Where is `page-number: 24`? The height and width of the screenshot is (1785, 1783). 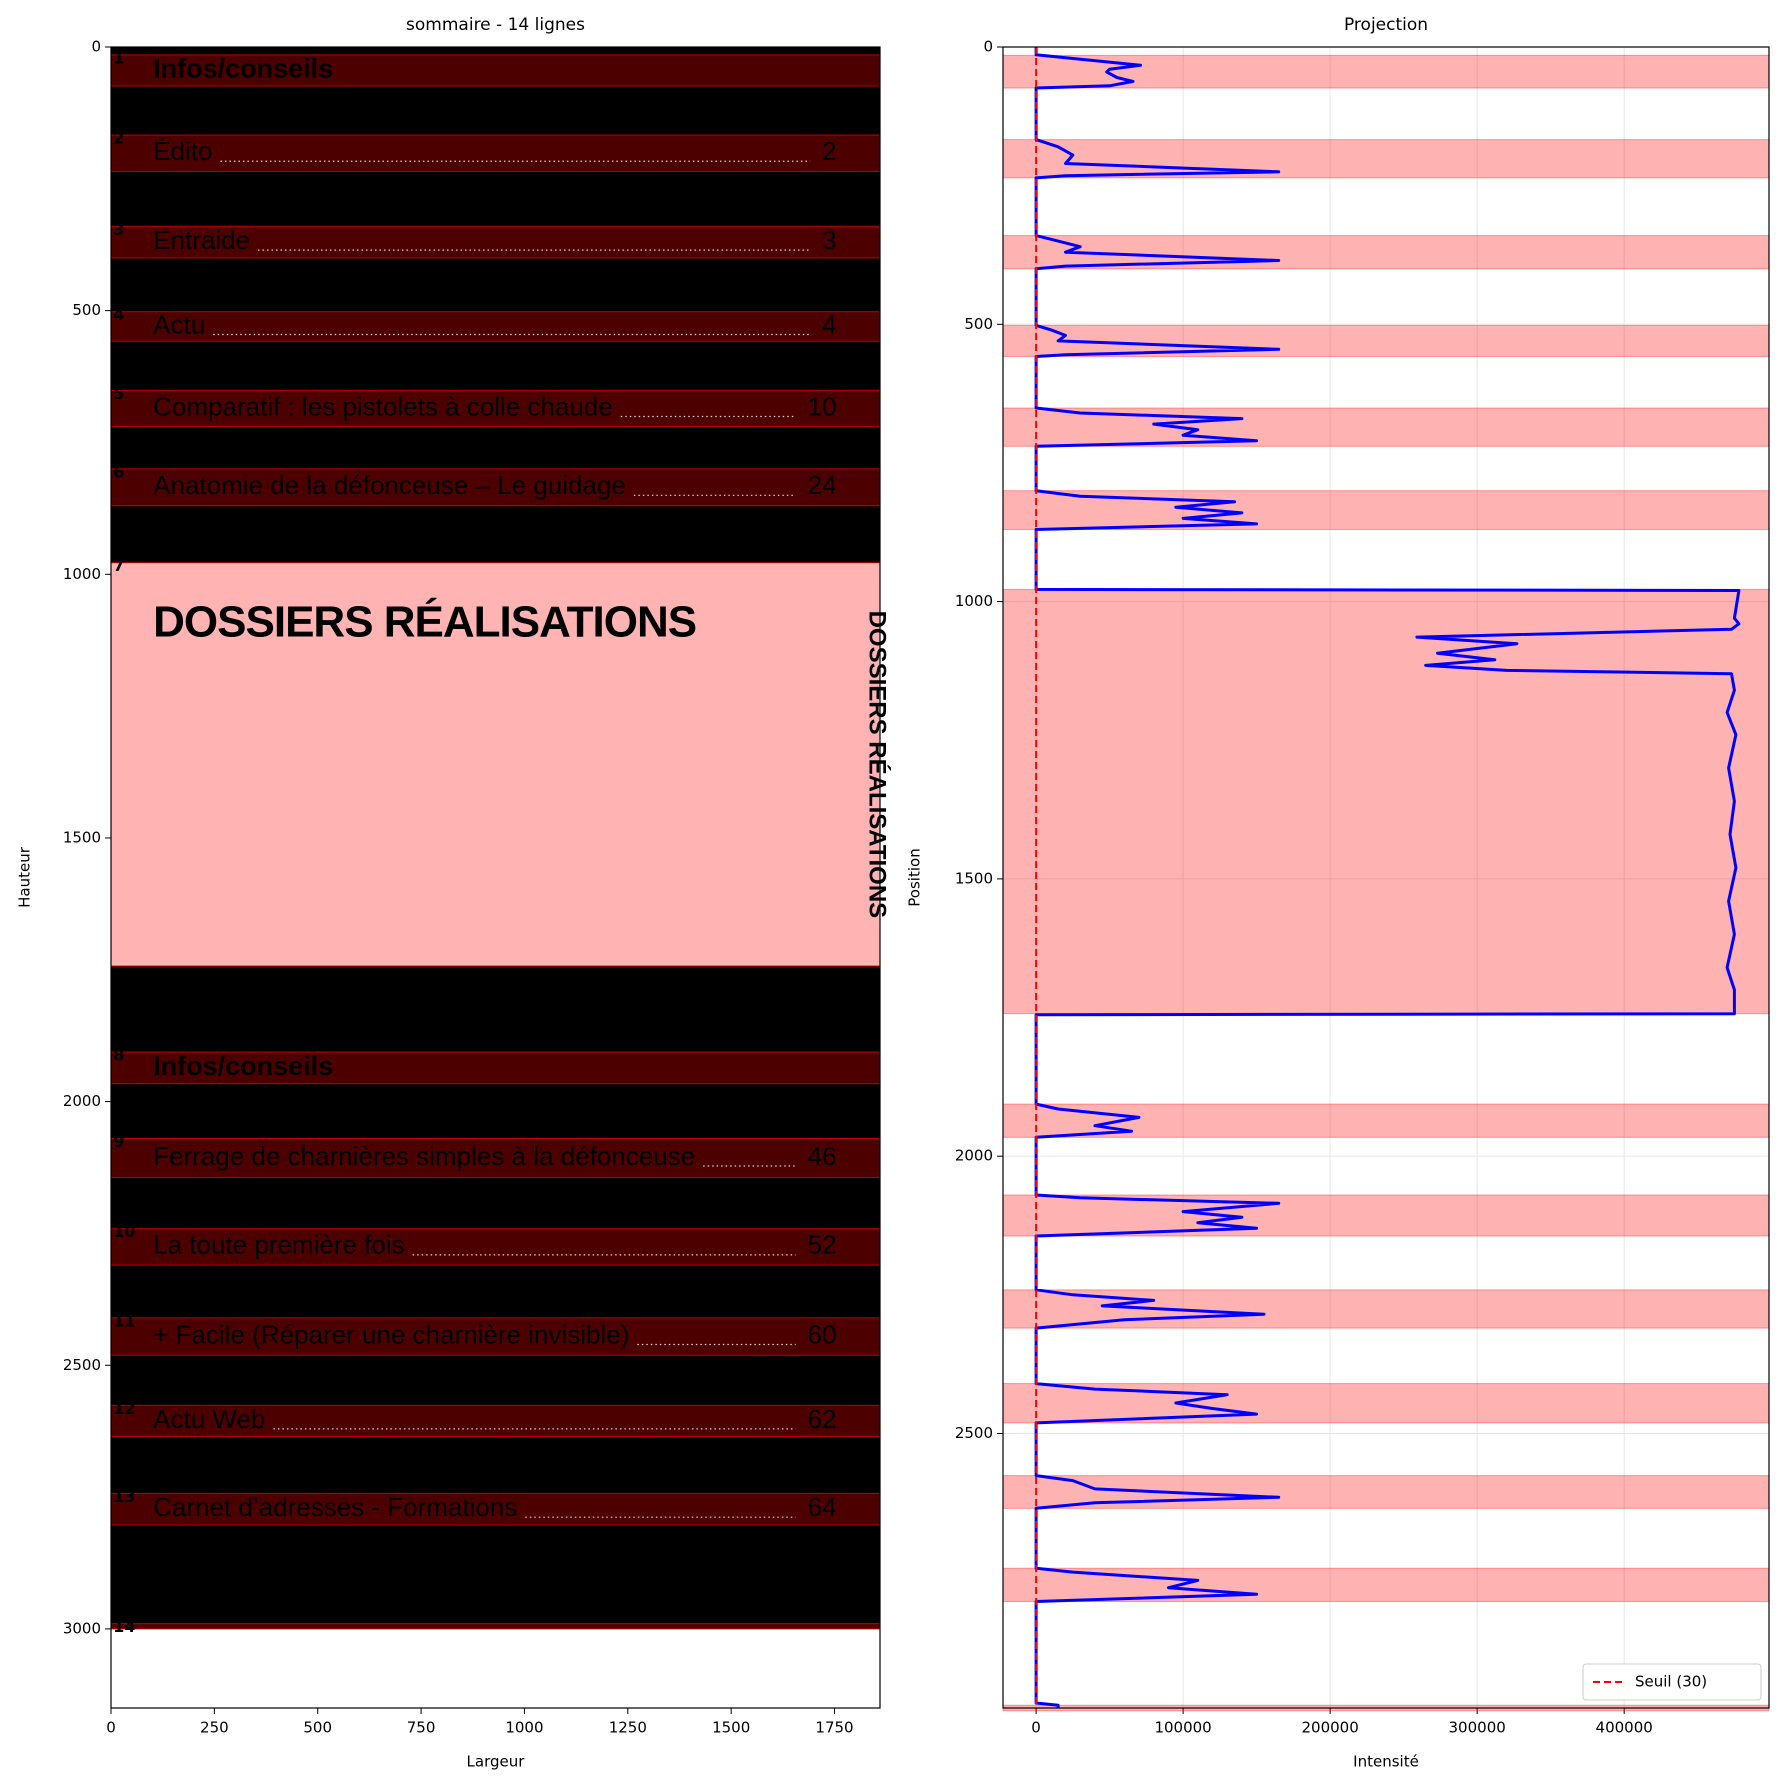 page-number: 24 is located at coordinates (822, 485).